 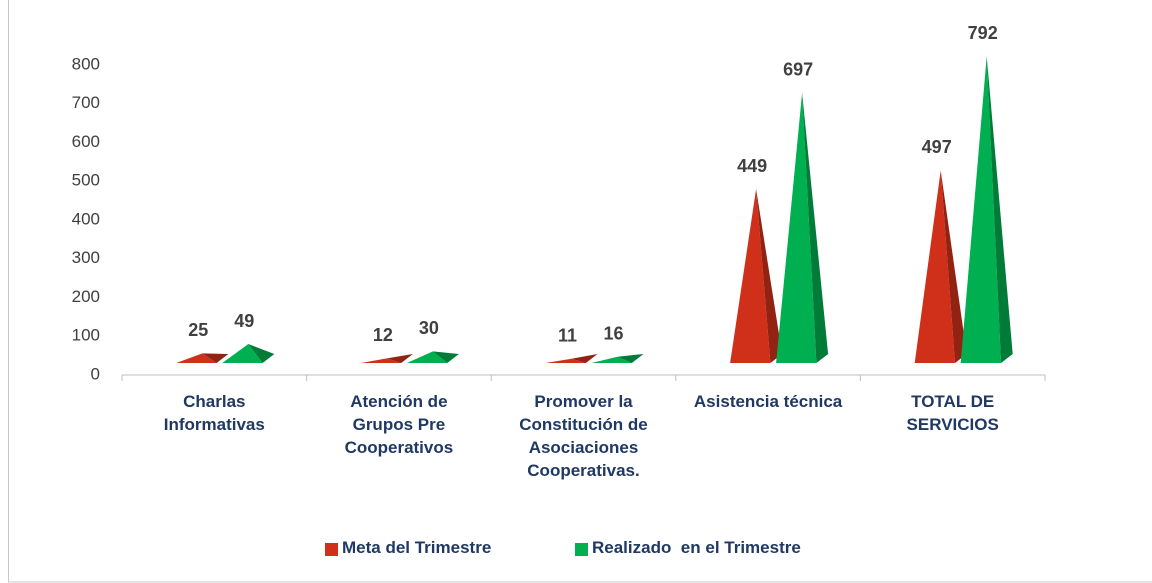 I want to click on x-tick-label: Charlas Informativas, so click(x=214, y=413).